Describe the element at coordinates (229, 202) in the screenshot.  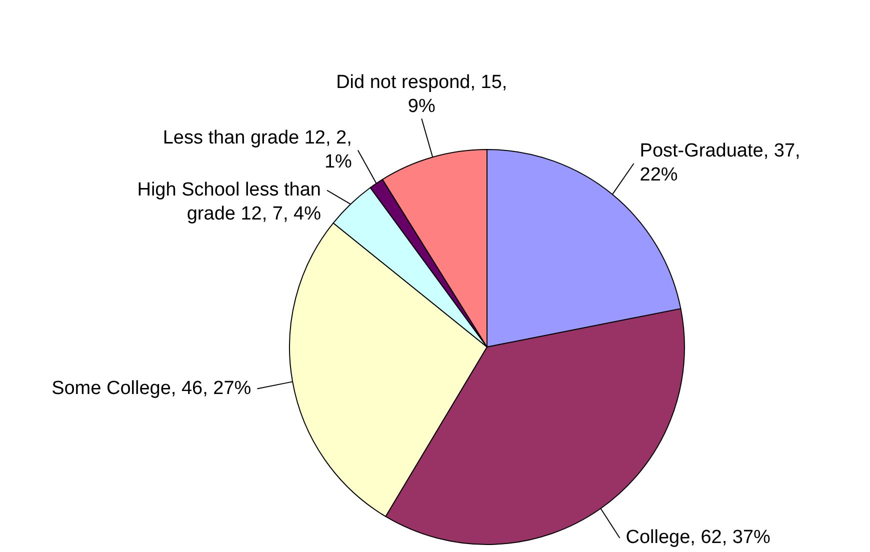
I see `slice-label: High School less than grade 12, 7, 4%` at that location.